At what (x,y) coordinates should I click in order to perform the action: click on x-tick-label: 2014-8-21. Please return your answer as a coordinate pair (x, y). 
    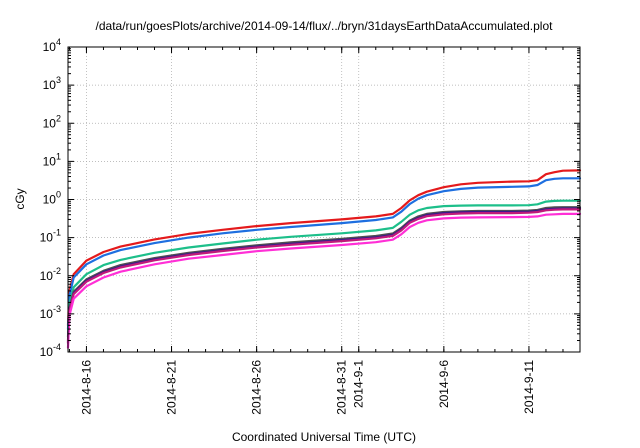
    Looking at the image, I should click on (172, 387).